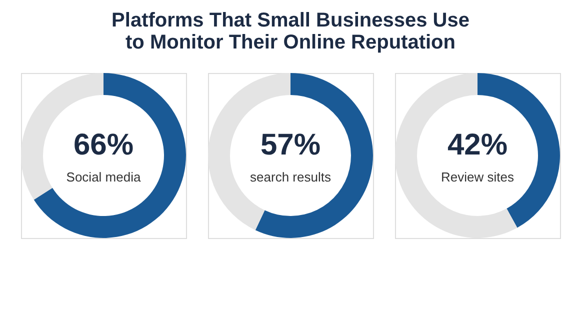 This screenshot has width=585, height=322. Describe the element at coordinates (291, 32) in the screenshot. I see `text: Platforms That Small Businesses Use to Monitor Their Online Reputation` at that location.